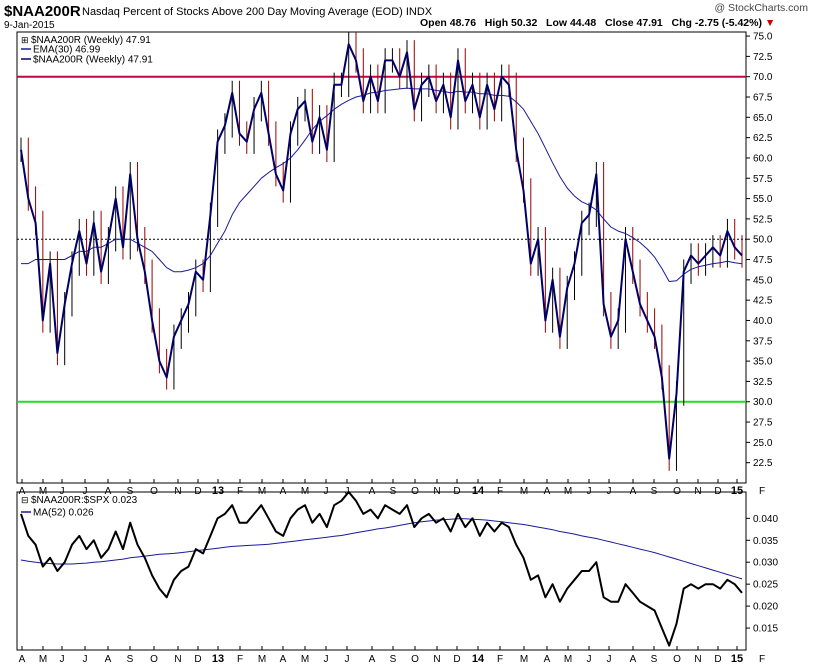 This screenshot has width=820, height=668. What do you see at coordinates (218, 659) in the screenshot?
I see `ratio-x-tick-label: 13` at bounding box center [218, 659].